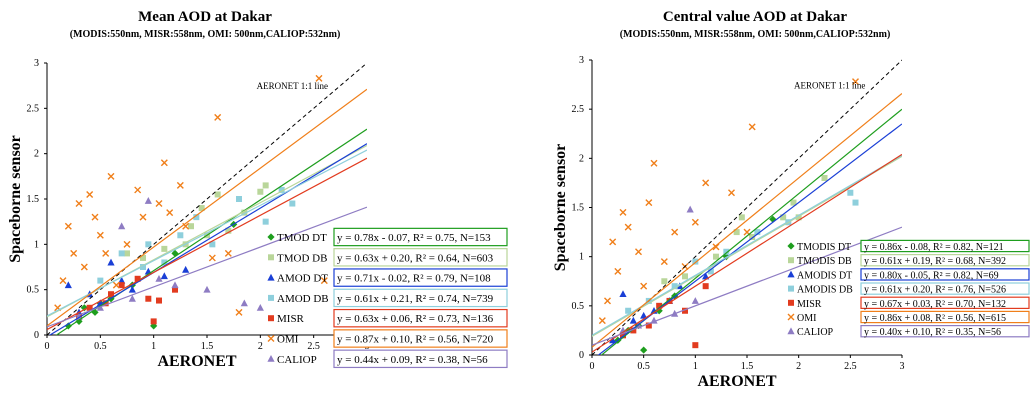  I want to click on equation-amodis-dt: y = 0.80x - 0.05, R² = 0.82, N=69, so click(931, 275).